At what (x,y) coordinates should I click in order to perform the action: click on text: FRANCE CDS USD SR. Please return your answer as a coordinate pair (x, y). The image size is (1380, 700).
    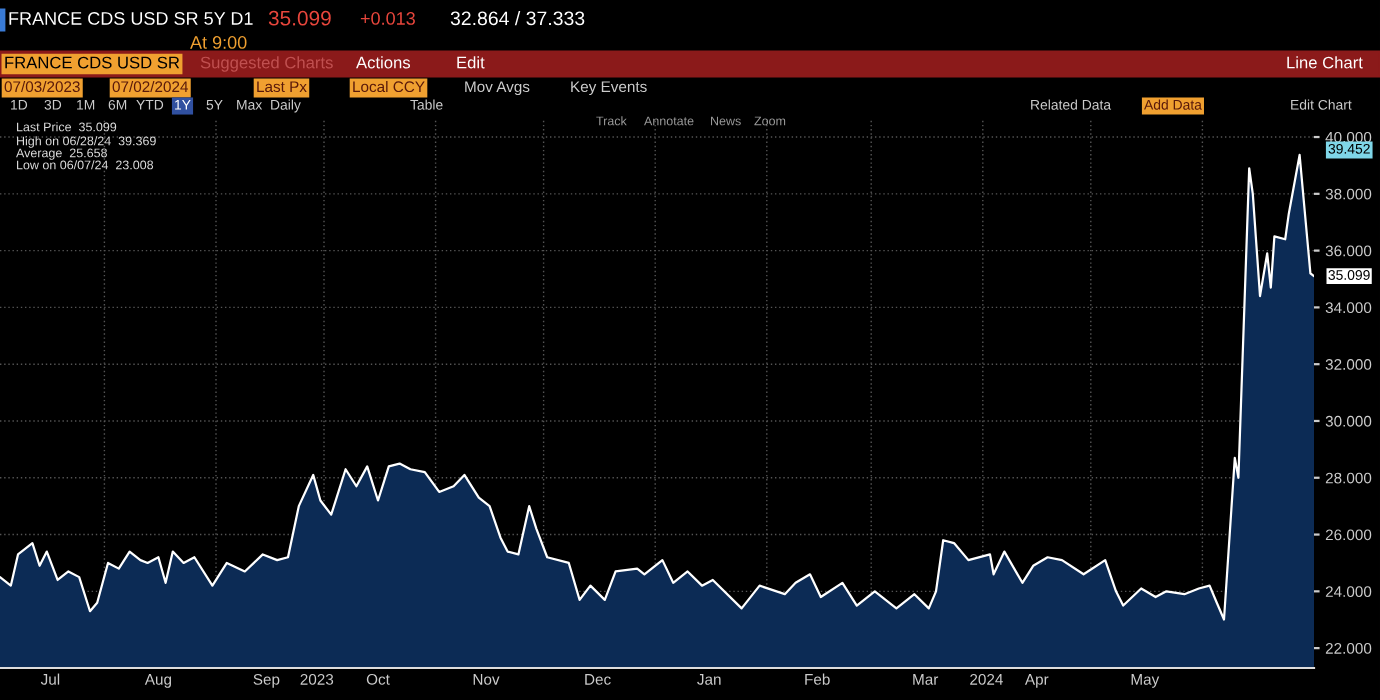
    Looking at the image, I should click on (92, 62).